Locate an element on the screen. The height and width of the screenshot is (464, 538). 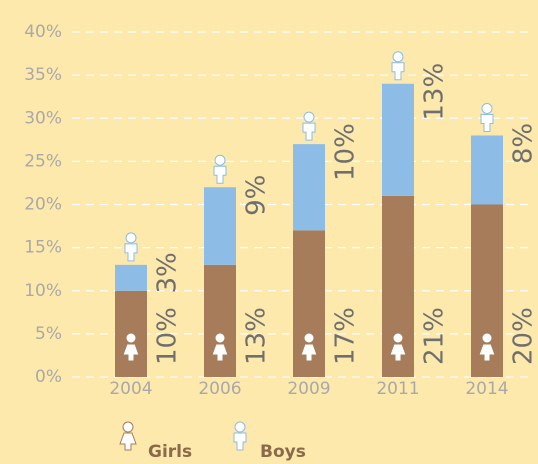
value-label: 8% is located at coordinates (523, 143).